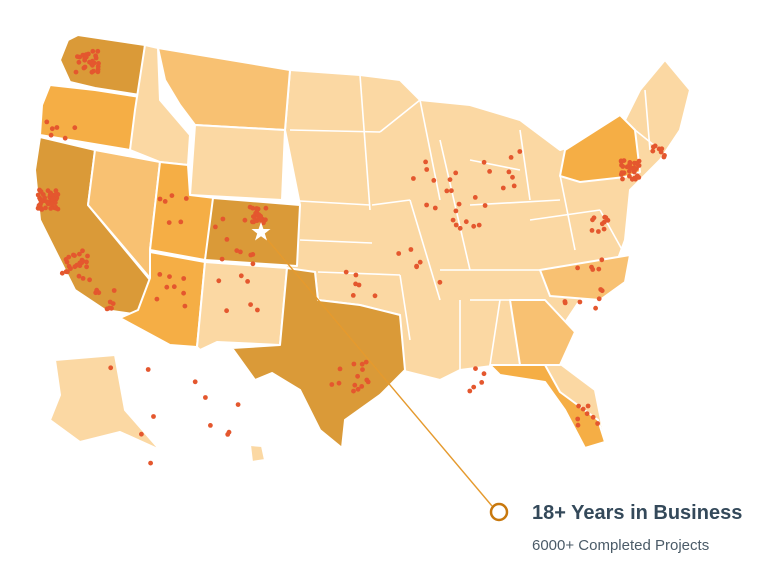 The width and height of the screenshot is (771, 588). I want to click on completed-projects: 6000+ Completed Projects, so click(621, 545).